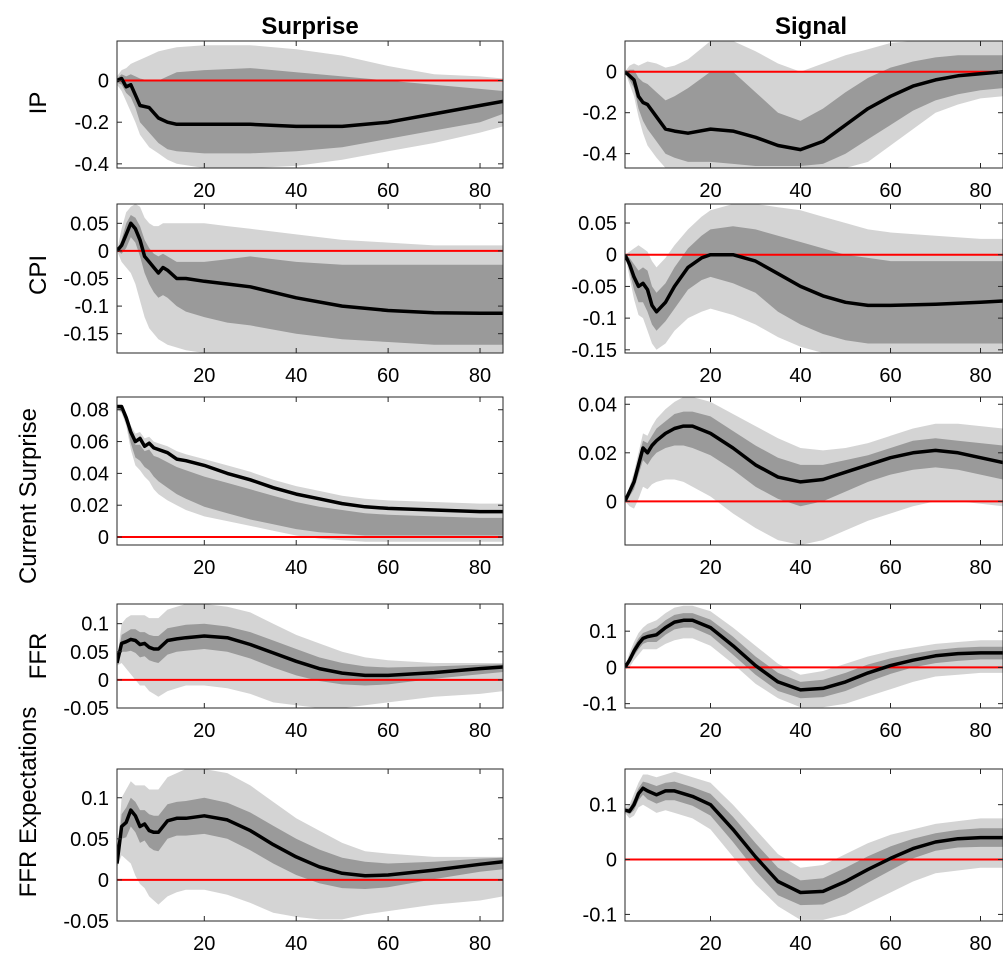 The width and height of the screenshot is (1003, 973). I want to click on panel-current-surprise-signal: 20 40 60 80 0.04 0.02 0, so click(790, 486).